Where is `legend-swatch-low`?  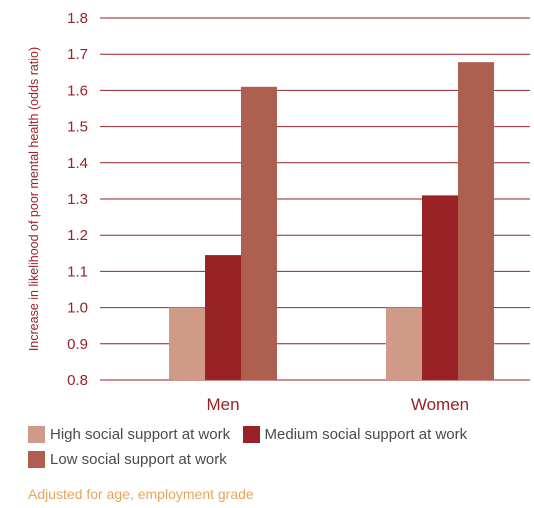
legend-swatch-low is located at coordinates (36, 459).